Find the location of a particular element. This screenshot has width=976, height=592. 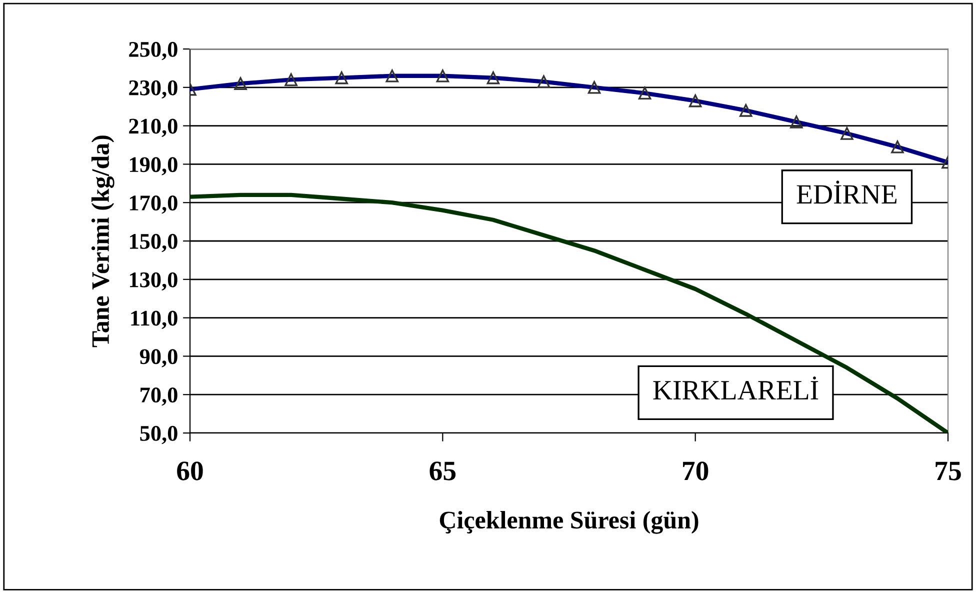

x-axis-title: Çiçeklenme Süresi (gün) is located at coordinates (569, 522).